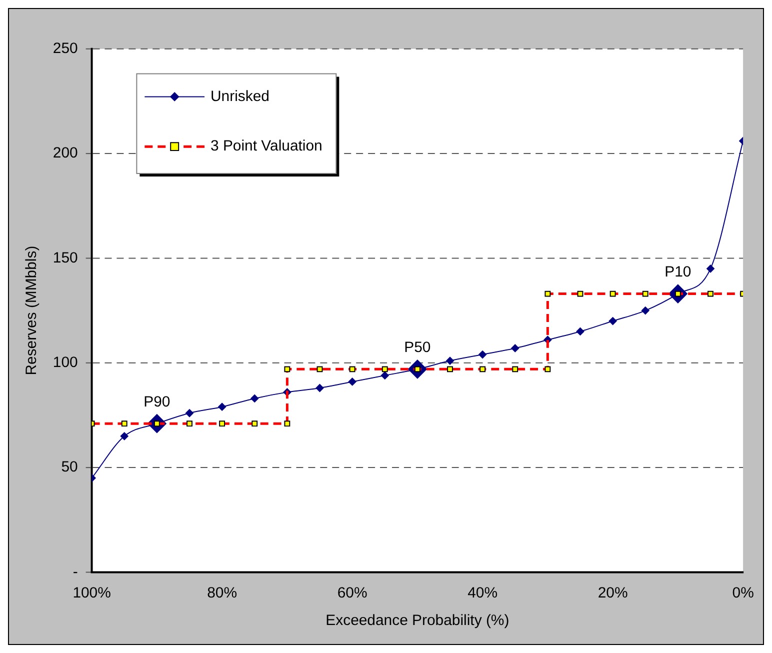 This screenshot has height=653, width=772. What do you see at coordinates (266, 146) in the screenshot?
I see `legend-label: 3 Point Valuation` at bounding box center [266, 146].